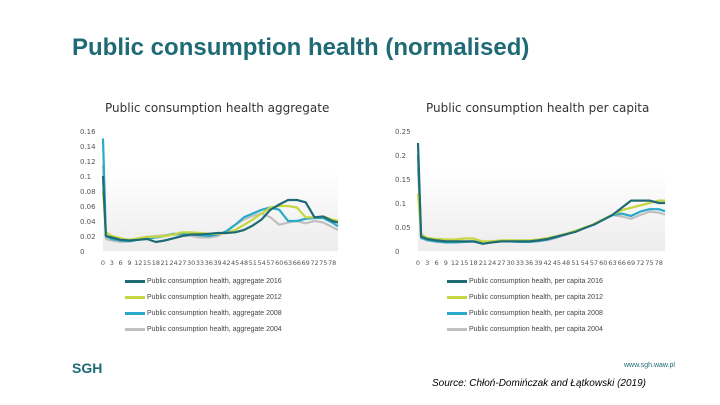 This screenshot has width=720, height=405. I want to click on website-link: www.sgh.waw.pl, so click(649, 365).